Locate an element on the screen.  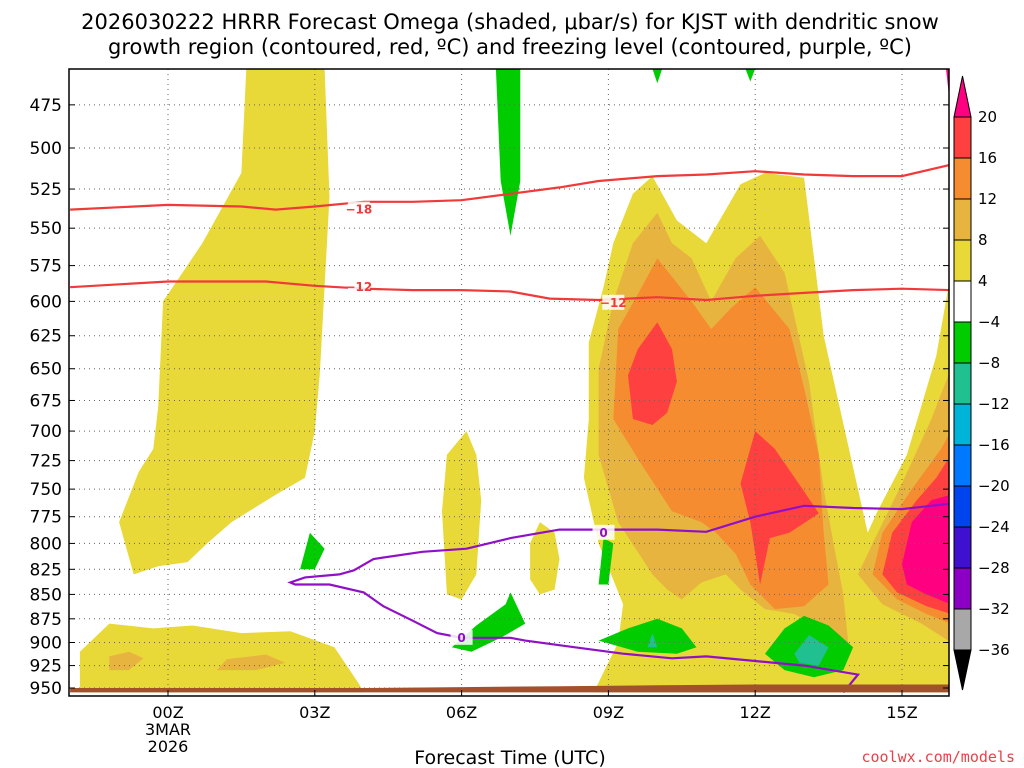
colorbar-label: −8 is located at coordinates (989, 363).